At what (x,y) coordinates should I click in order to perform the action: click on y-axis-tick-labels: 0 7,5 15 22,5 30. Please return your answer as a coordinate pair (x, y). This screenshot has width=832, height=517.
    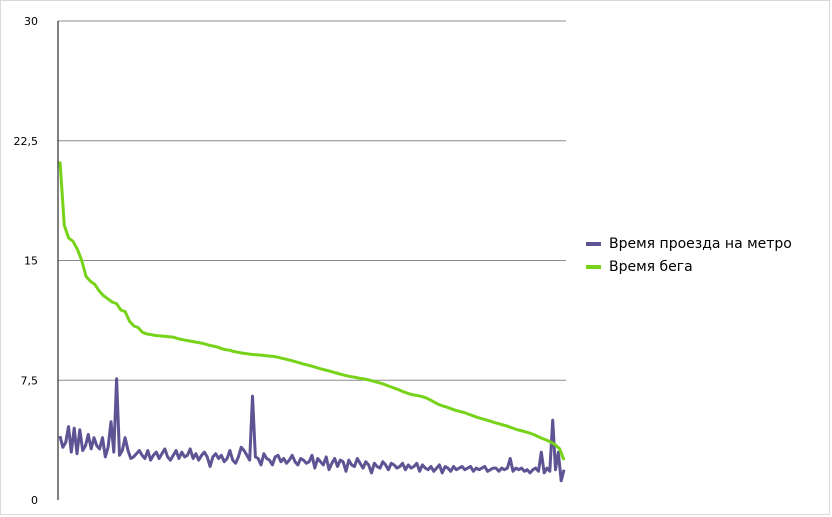
    Looking at the image, I should click on (26, 261).